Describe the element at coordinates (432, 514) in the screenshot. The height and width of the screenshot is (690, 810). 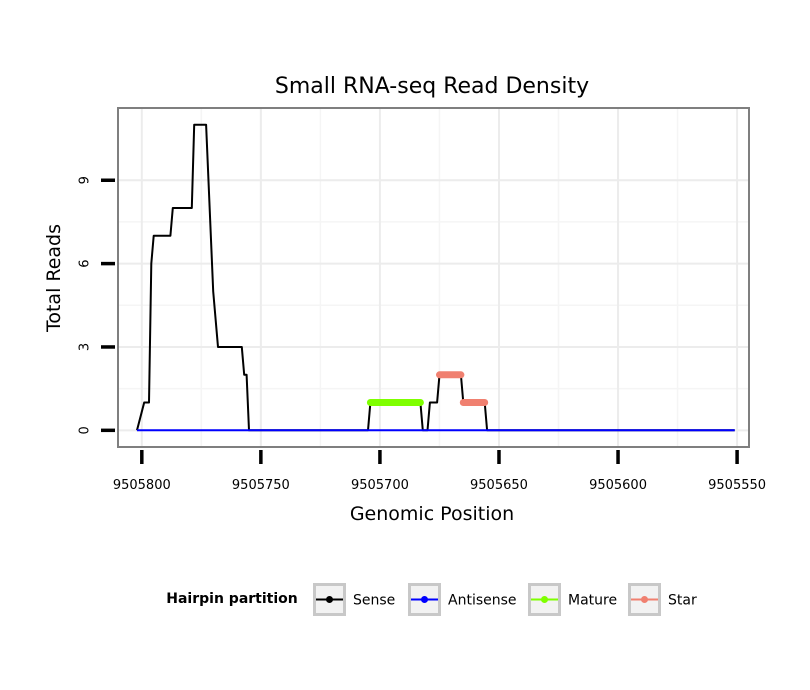
I see `x-axis-label: Genomic Position` at that location.